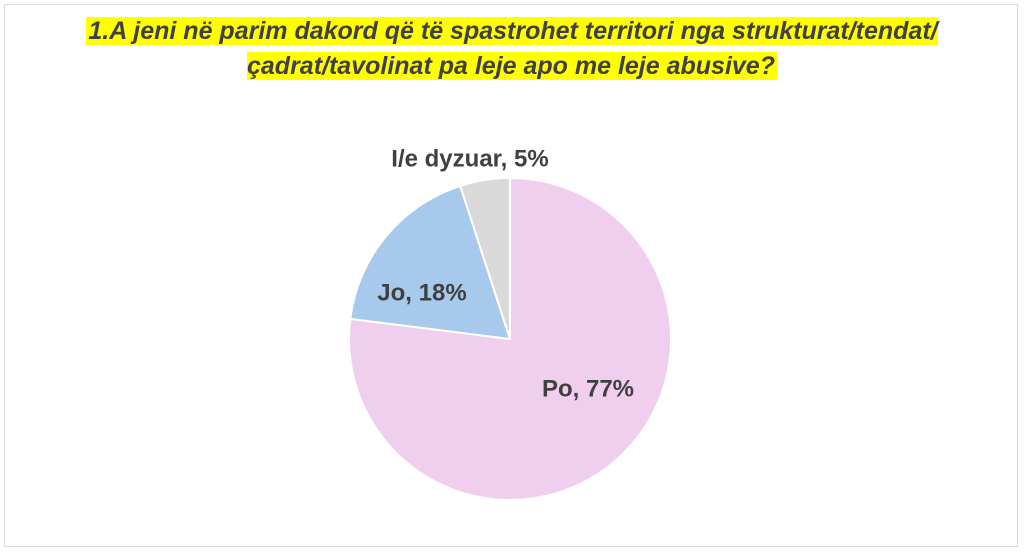 This screenshot has width=1024, height=553. I want to click on slice-jo, so click(430, 262).